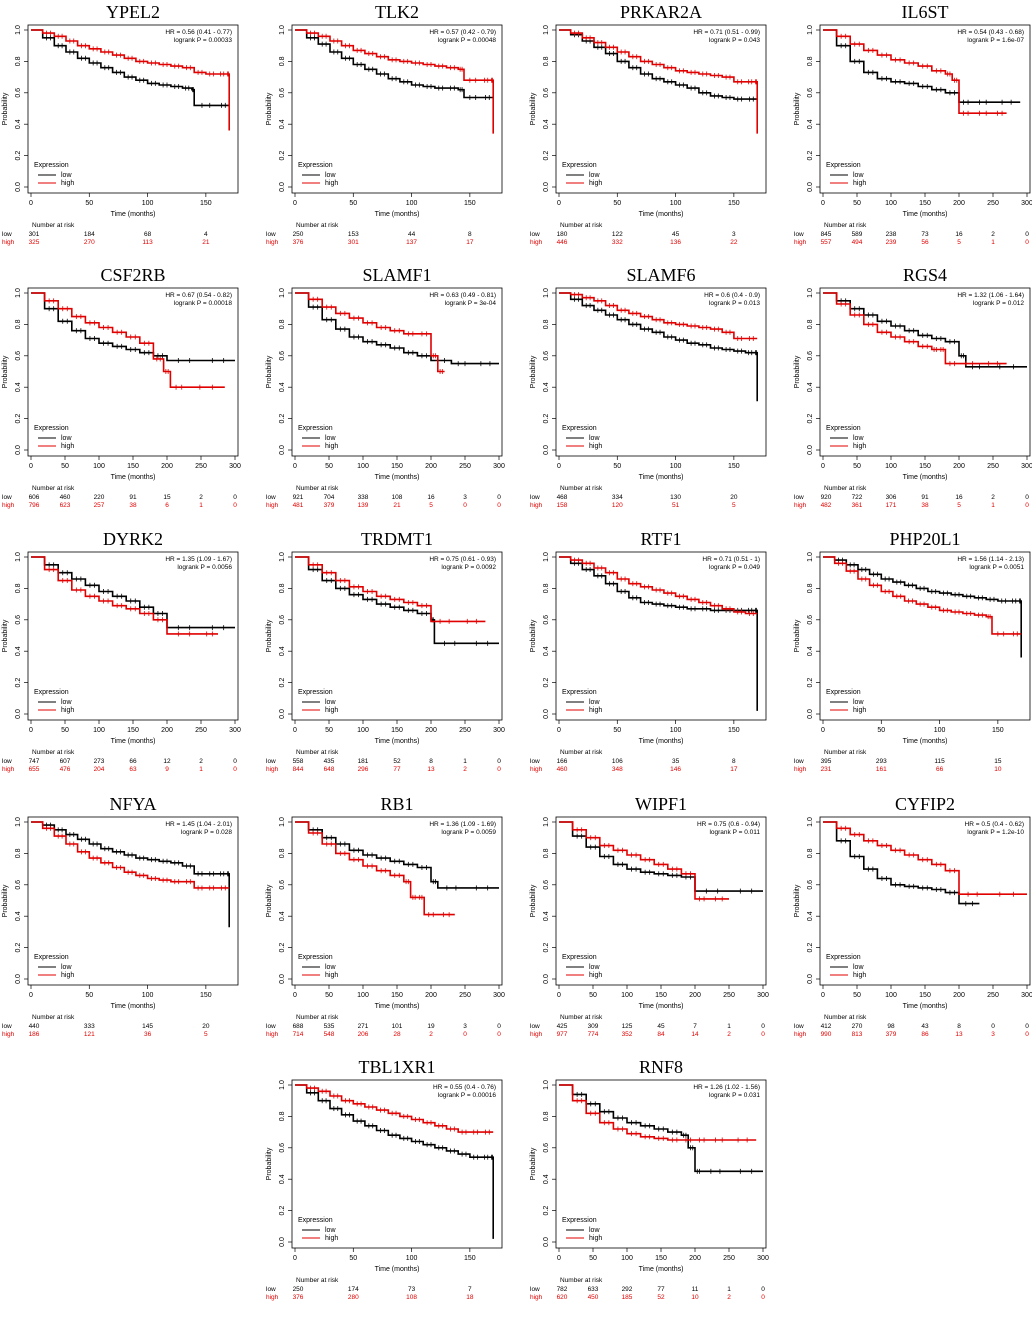 The image size is (1032, 1344). I want to click on risk-value-low: 16, so click(431, 497).